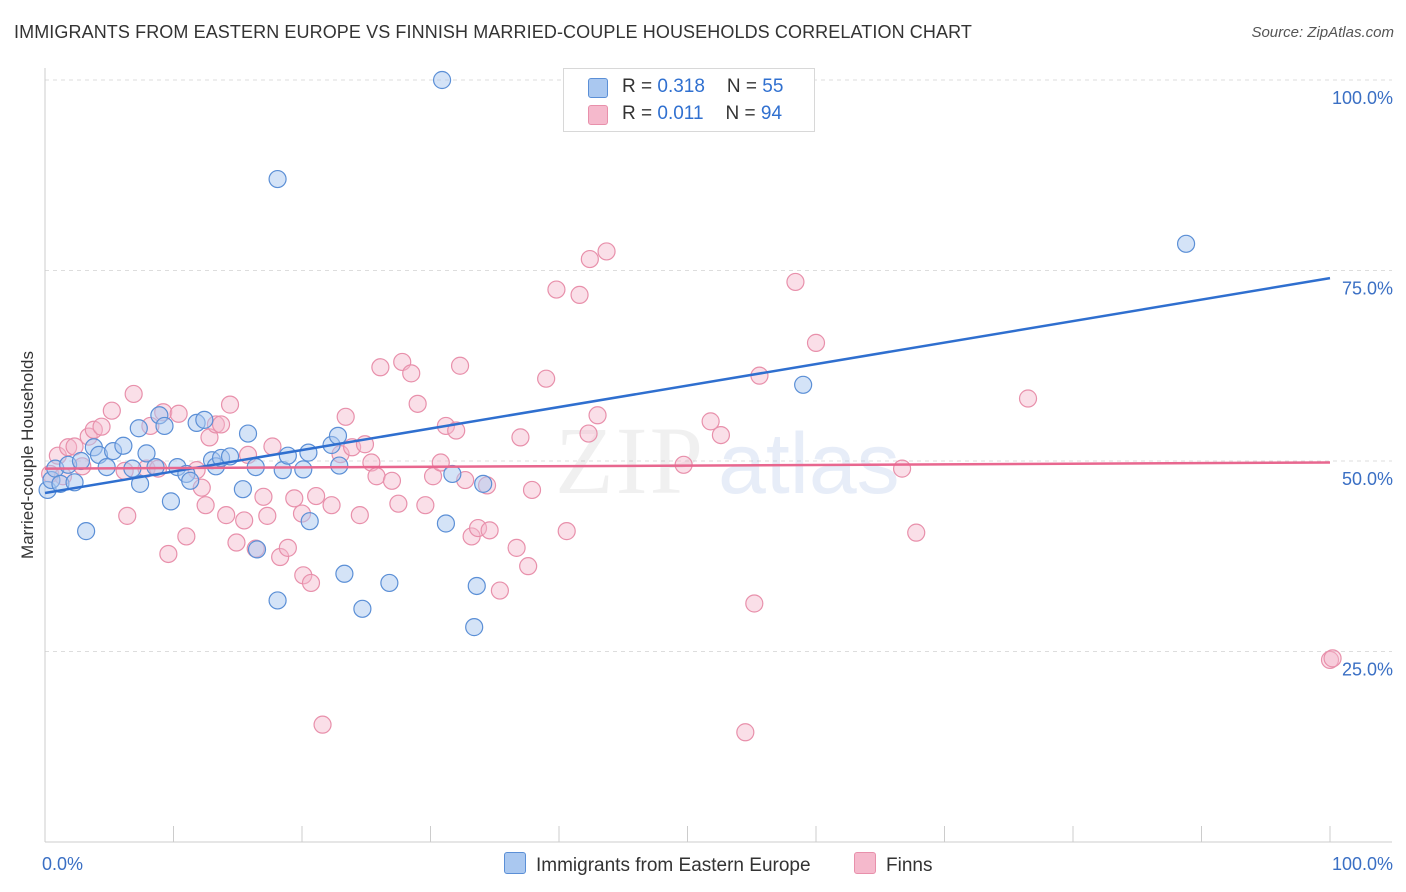 This screenshot has width=1406, height=892. Describe the element at coordinates (630, 460) in the screenshot. I see `watermark-zip: ZIP` at that location.